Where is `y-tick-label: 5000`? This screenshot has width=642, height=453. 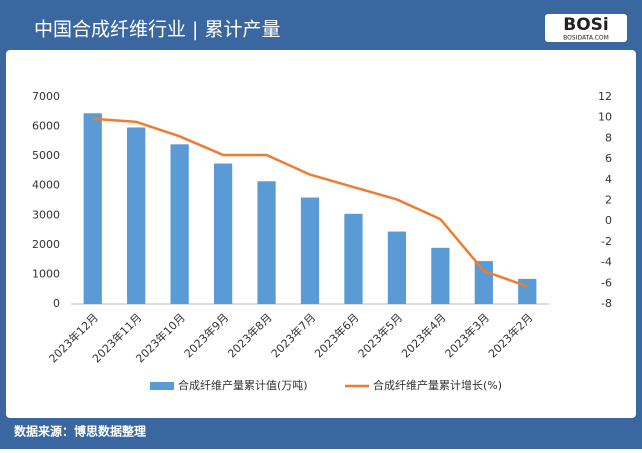
y-tick-label: 5000 is located at coordinates (46, 155).